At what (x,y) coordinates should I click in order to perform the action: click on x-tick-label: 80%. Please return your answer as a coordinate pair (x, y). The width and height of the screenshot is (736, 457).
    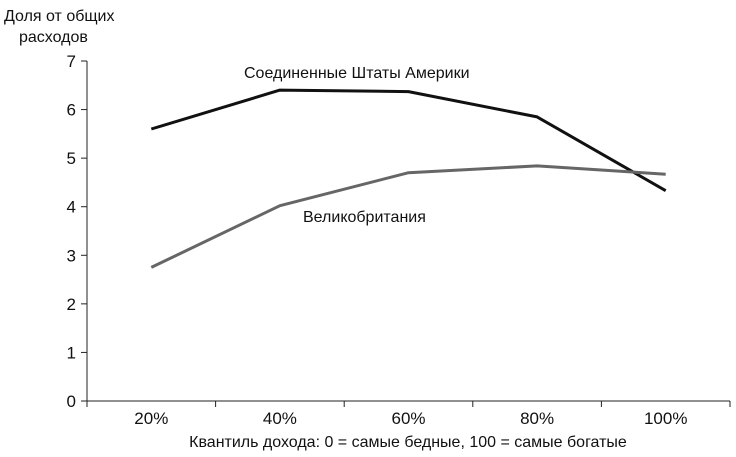
    Looking at the image, I should click on (537, 418).